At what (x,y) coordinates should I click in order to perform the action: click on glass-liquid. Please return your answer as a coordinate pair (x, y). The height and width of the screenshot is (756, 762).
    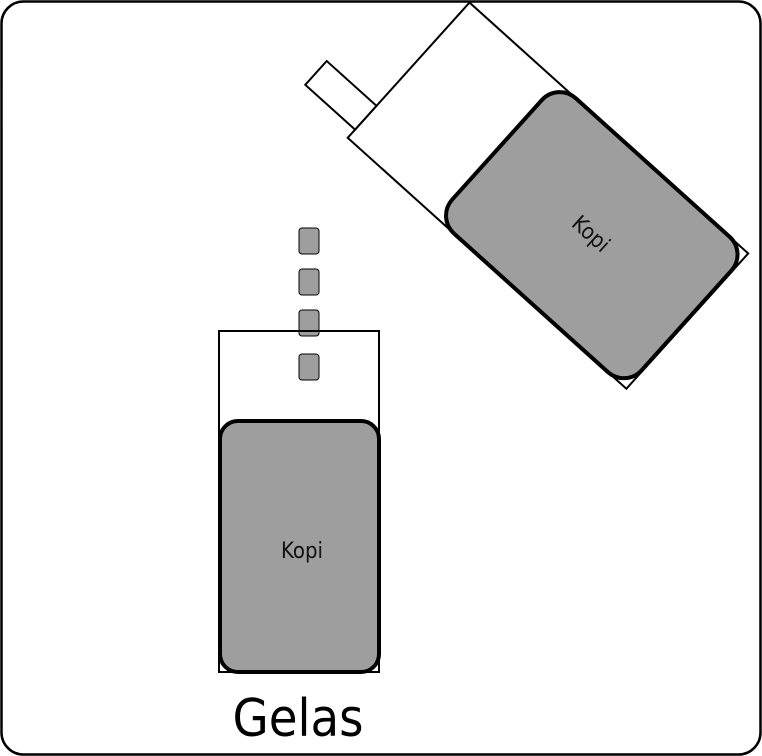
    Looking at the image, I should click on (299, 546).